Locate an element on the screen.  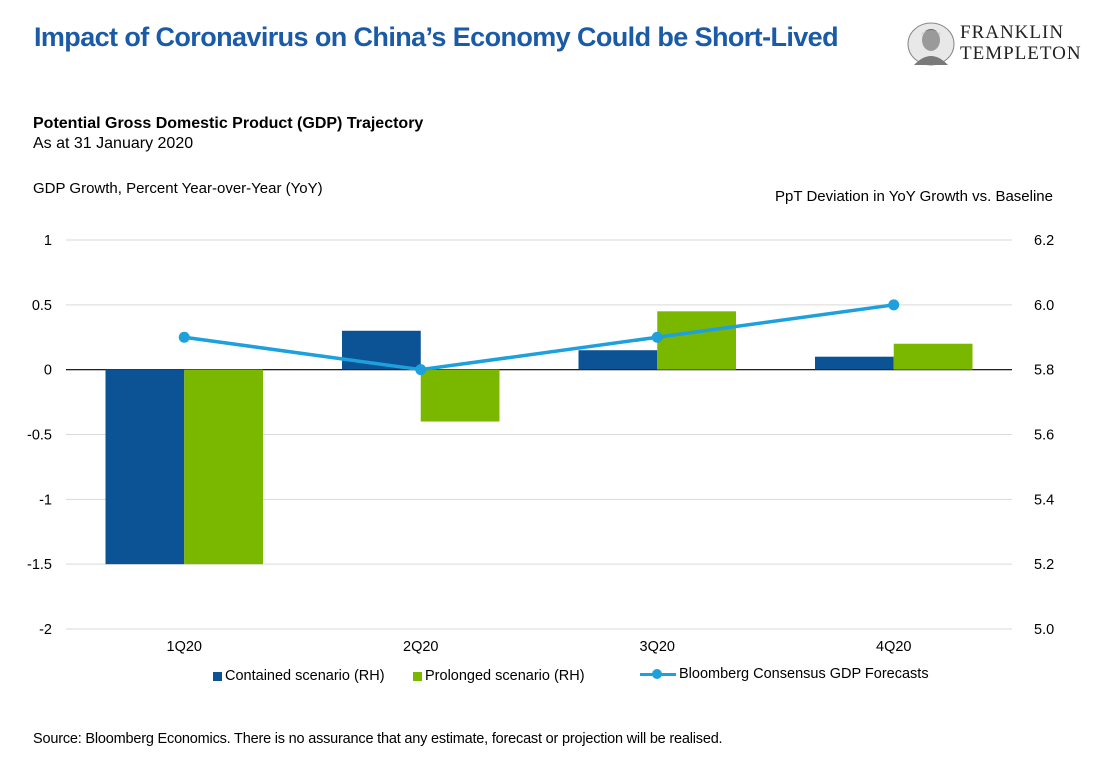
bloomberg-line is located at coordinates (539, 337).